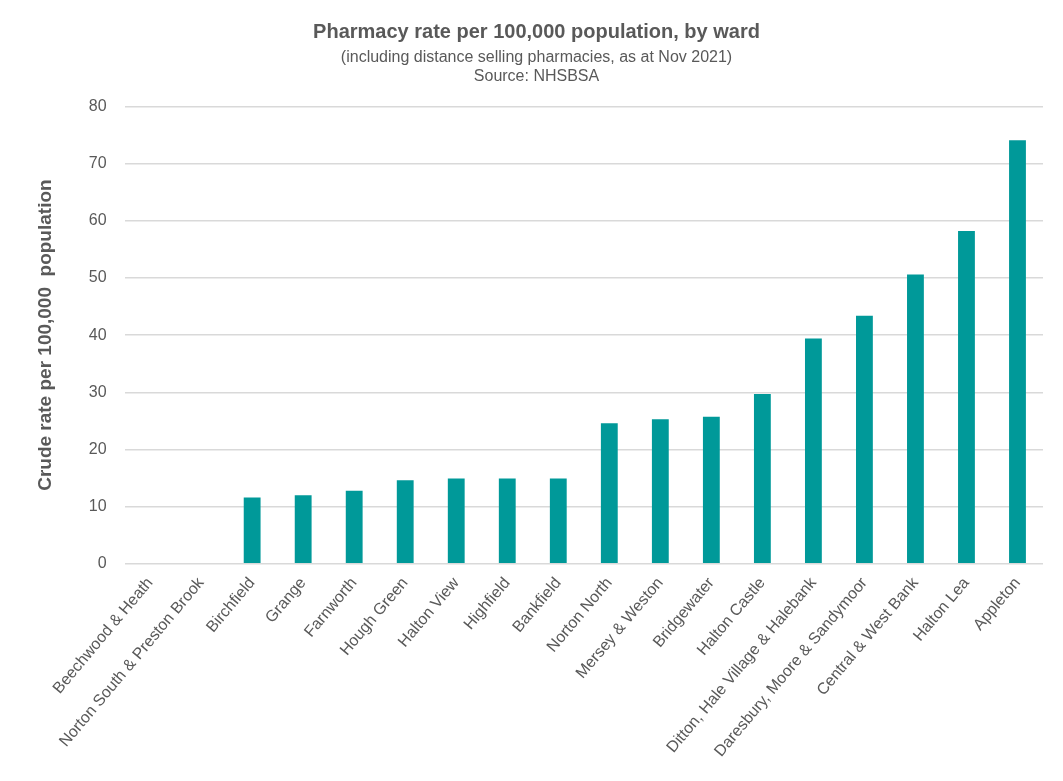  Describe the element at coordinates (97, 162) in the screenshot. I see `y-tick-label: 70` at that location.